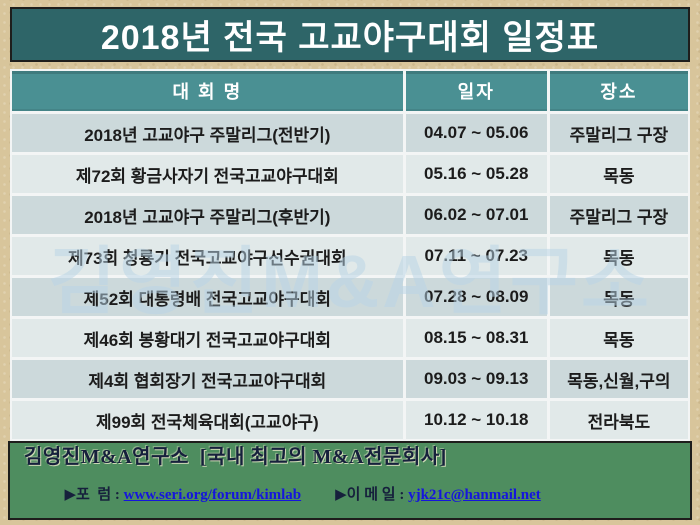 The width and height of the screenshot is (700, 525). I want to click on tournament-name-cell: 제4회 협회장기 전국고교야구대회, so click(207, 379).